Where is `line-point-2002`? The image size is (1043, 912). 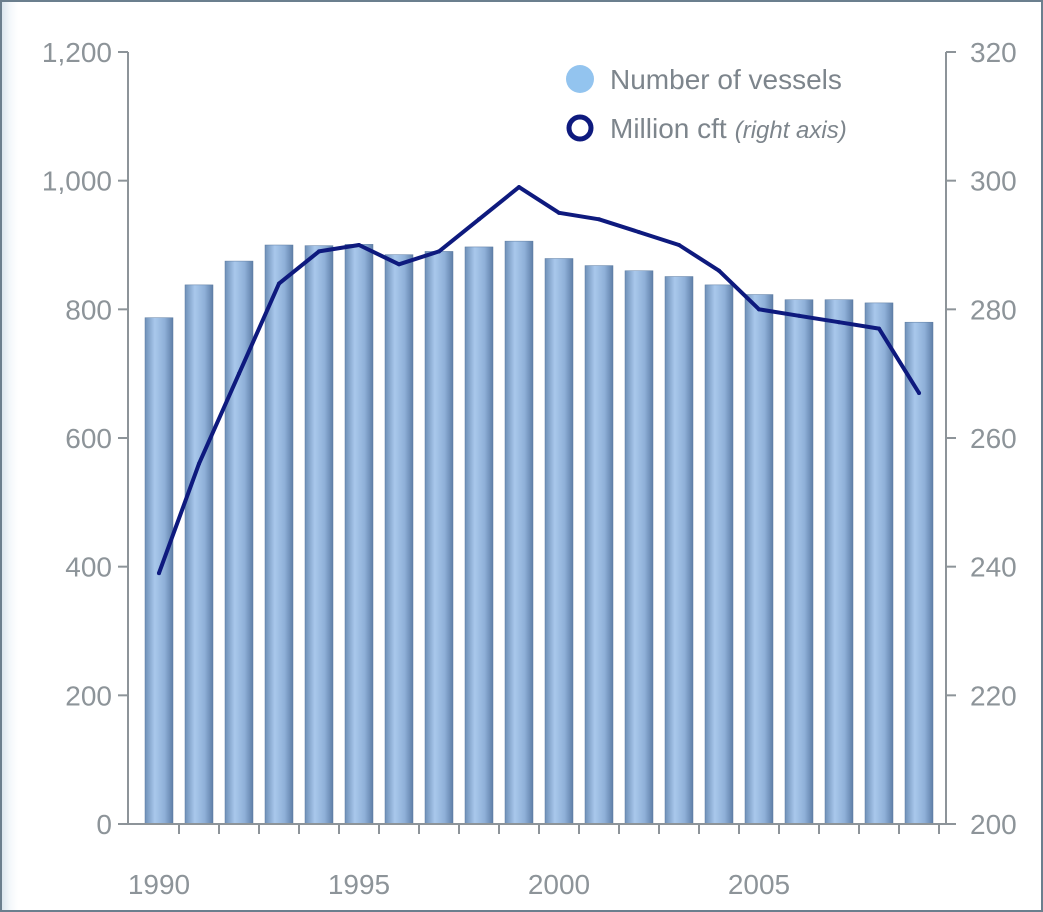
line-point-2002 is located at coordinates (639, 232).